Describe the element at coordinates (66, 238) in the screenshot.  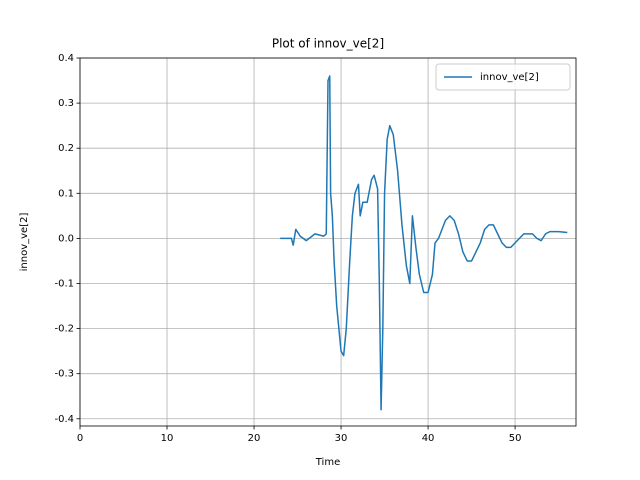
I see `y-tick-label: 0.0` at that location.